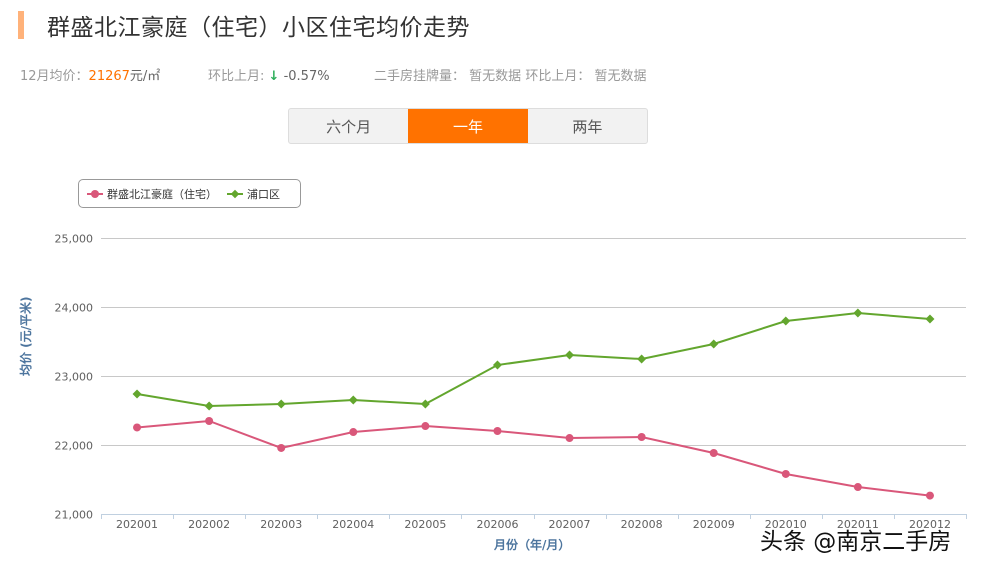  What do you see at coordinates (235, 194) in the screenshot?
I see `diamond-marker-icon` at bounding box center [235, 194].